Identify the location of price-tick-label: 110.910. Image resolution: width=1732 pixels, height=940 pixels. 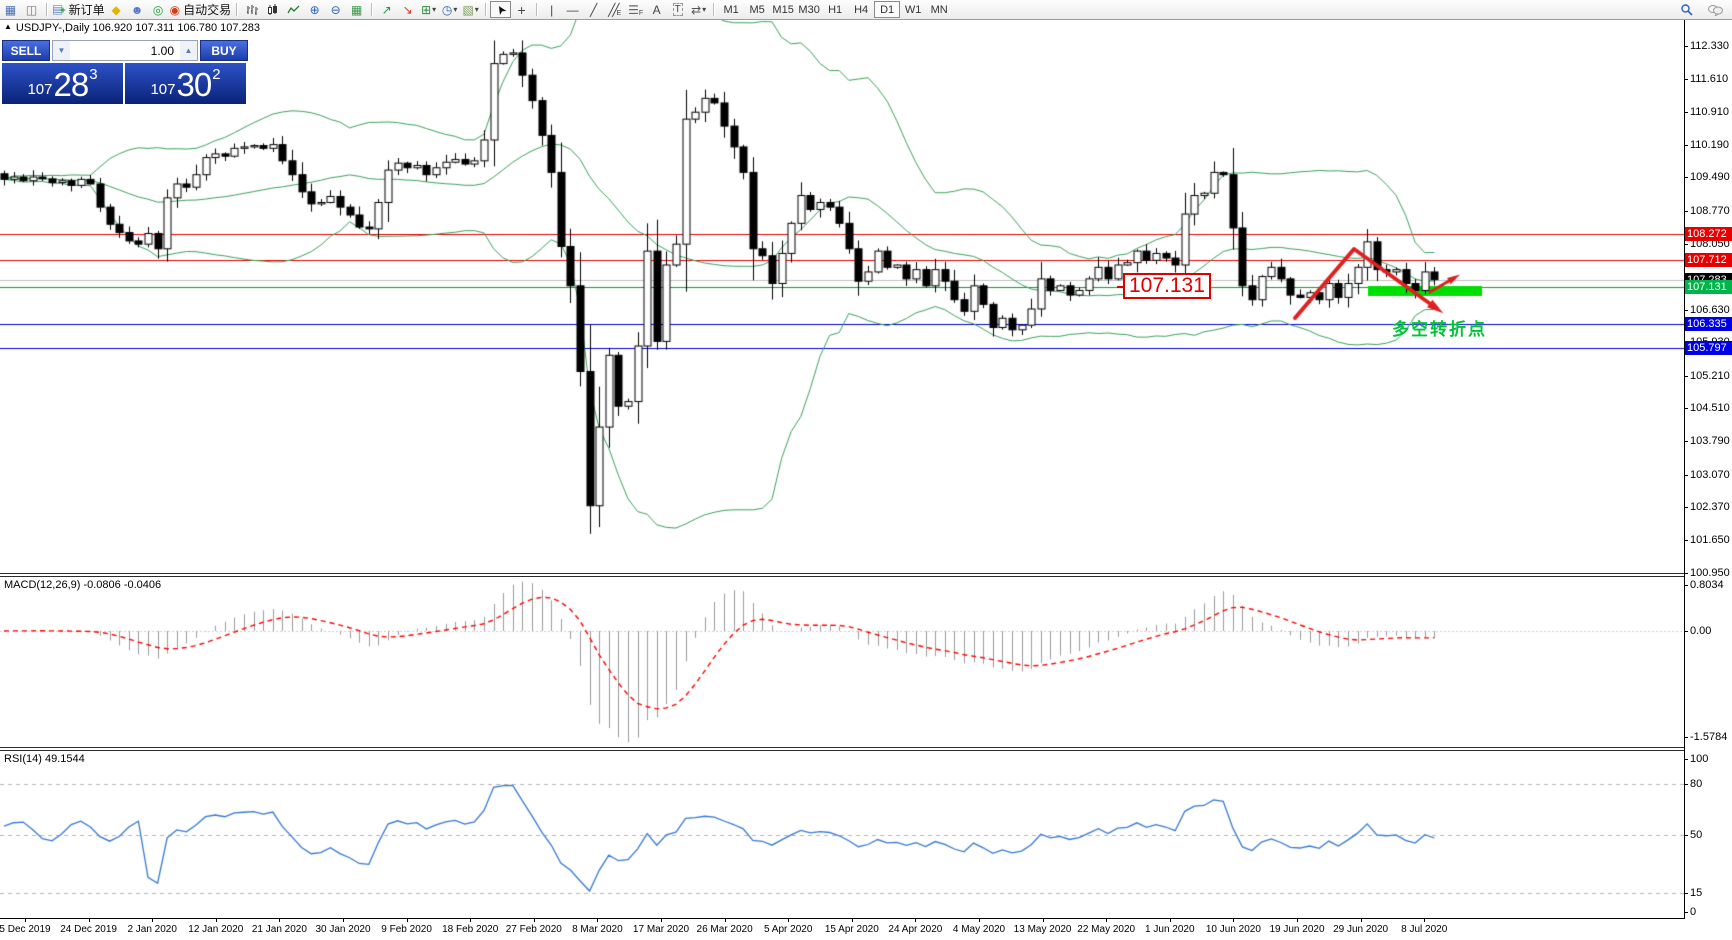
(1709, 111).